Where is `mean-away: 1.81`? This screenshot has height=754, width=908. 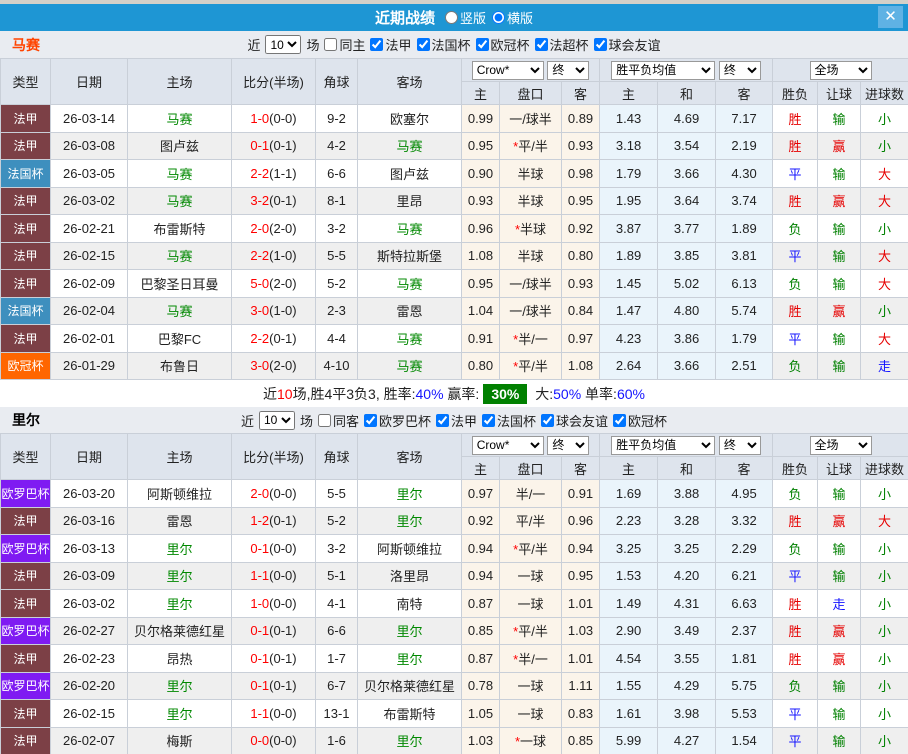
mean-away: 1.81 is located at coordinates (744, 658).